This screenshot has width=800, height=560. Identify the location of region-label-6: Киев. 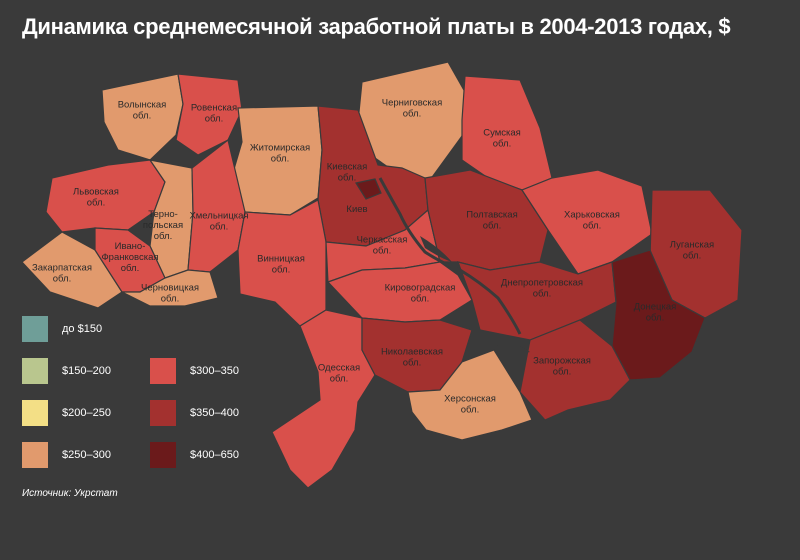
(356, 209).